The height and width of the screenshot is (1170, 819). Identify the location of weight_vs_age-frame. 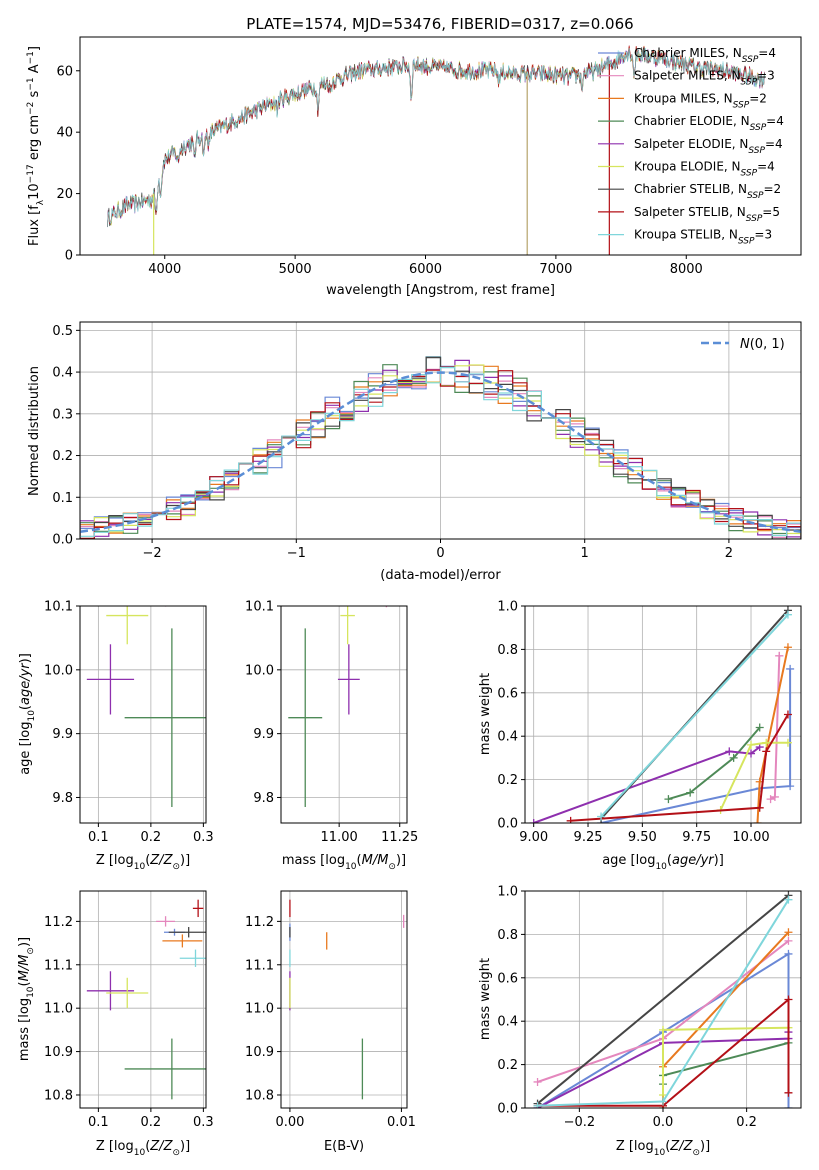
(663, 714).